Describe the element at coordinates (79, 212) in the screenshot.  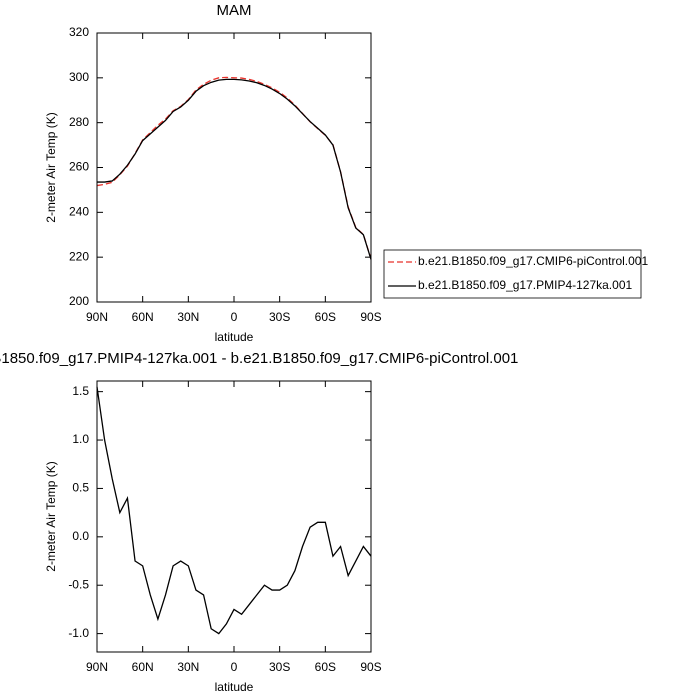
I see `y-tick-label: 240` at that location.